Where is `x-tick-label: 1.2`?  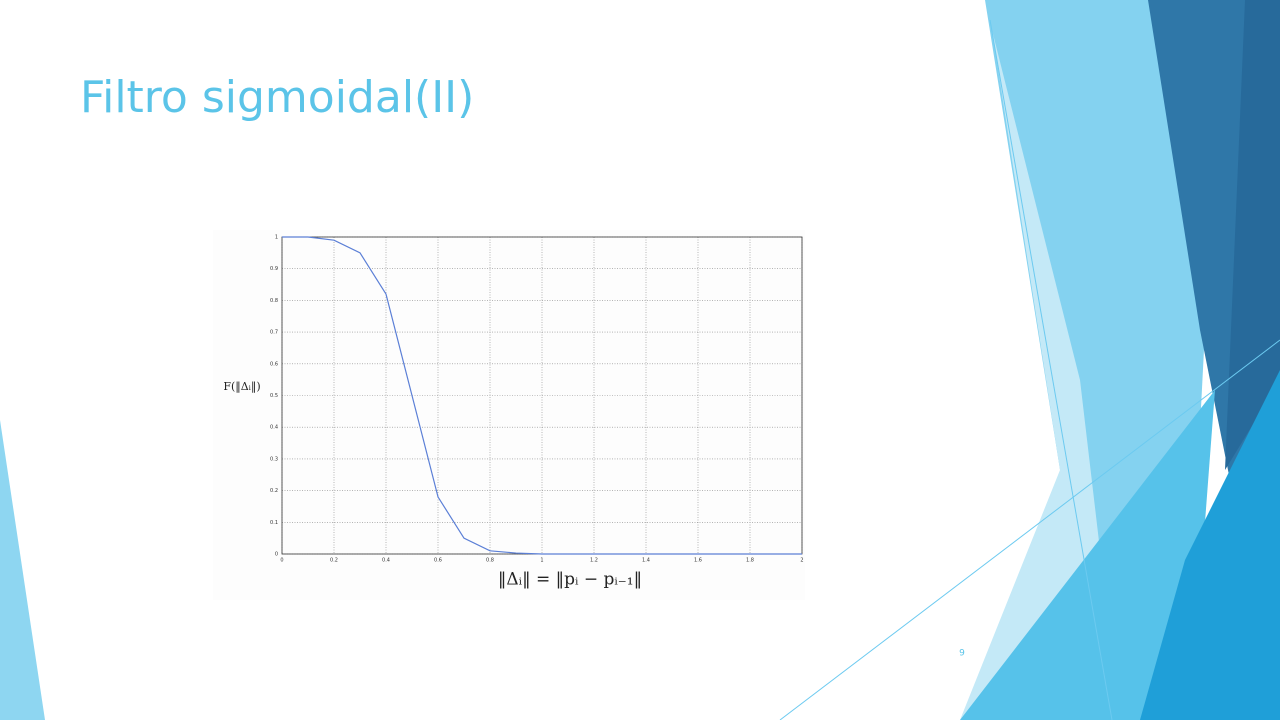
x-tick-label: 1.2 is located at coordinates (594, 561).